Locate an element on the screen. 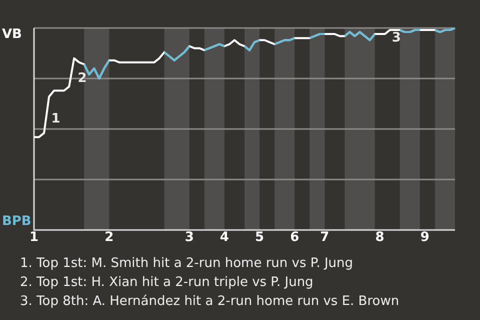  x-tick-label: 6 is located at coordinates (295, 238).